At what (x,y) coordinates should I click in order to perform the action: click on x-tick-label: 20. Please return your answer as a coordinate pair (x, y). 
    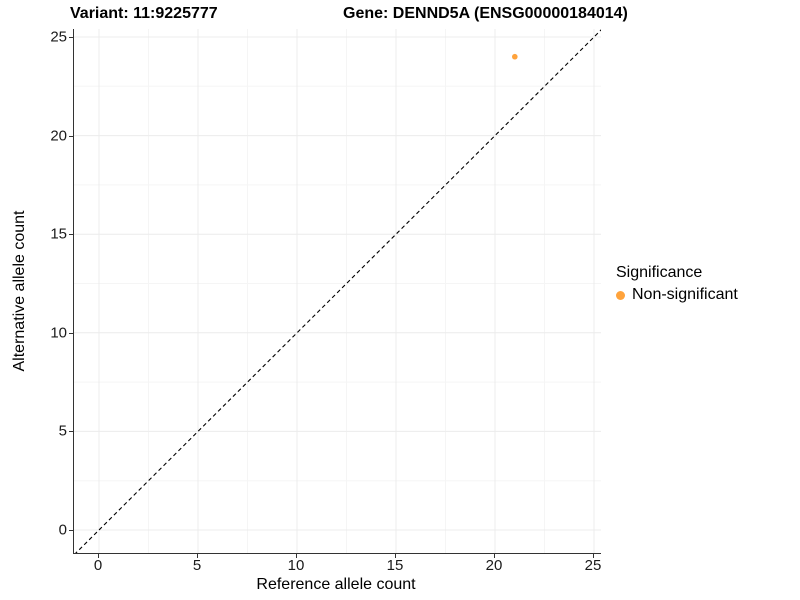
    Looking at the image, I should click on (494, 565).